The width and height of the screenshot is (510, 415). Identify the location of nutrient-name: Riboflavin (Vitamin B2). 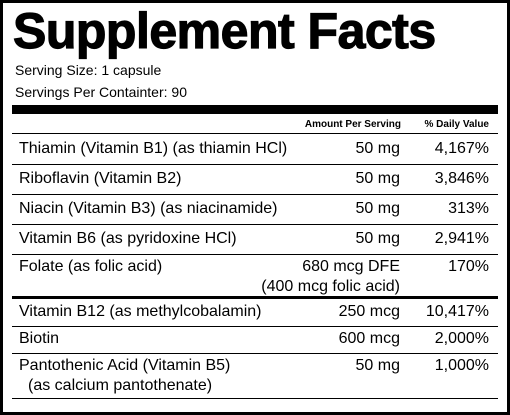
(100, 178).